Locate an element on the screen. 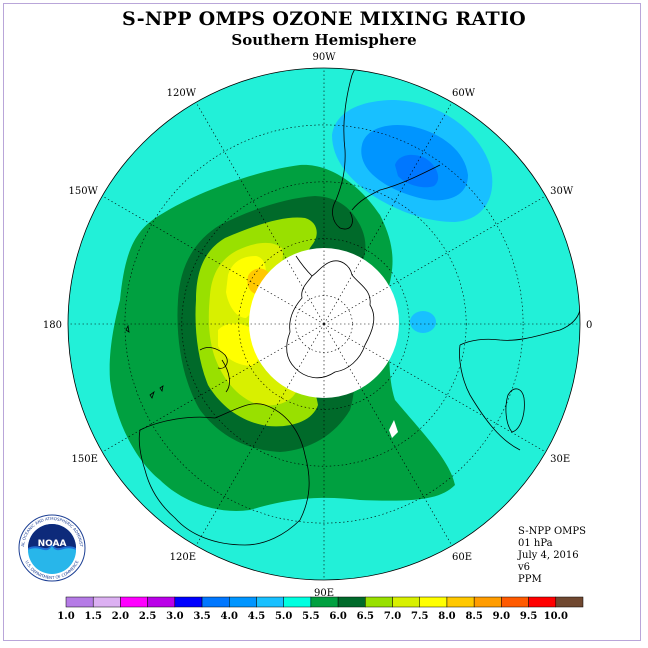 Image resolution: width=648 pixels, height=648 pixels. longitude-label: 60W is located at coordinates (464, 93).